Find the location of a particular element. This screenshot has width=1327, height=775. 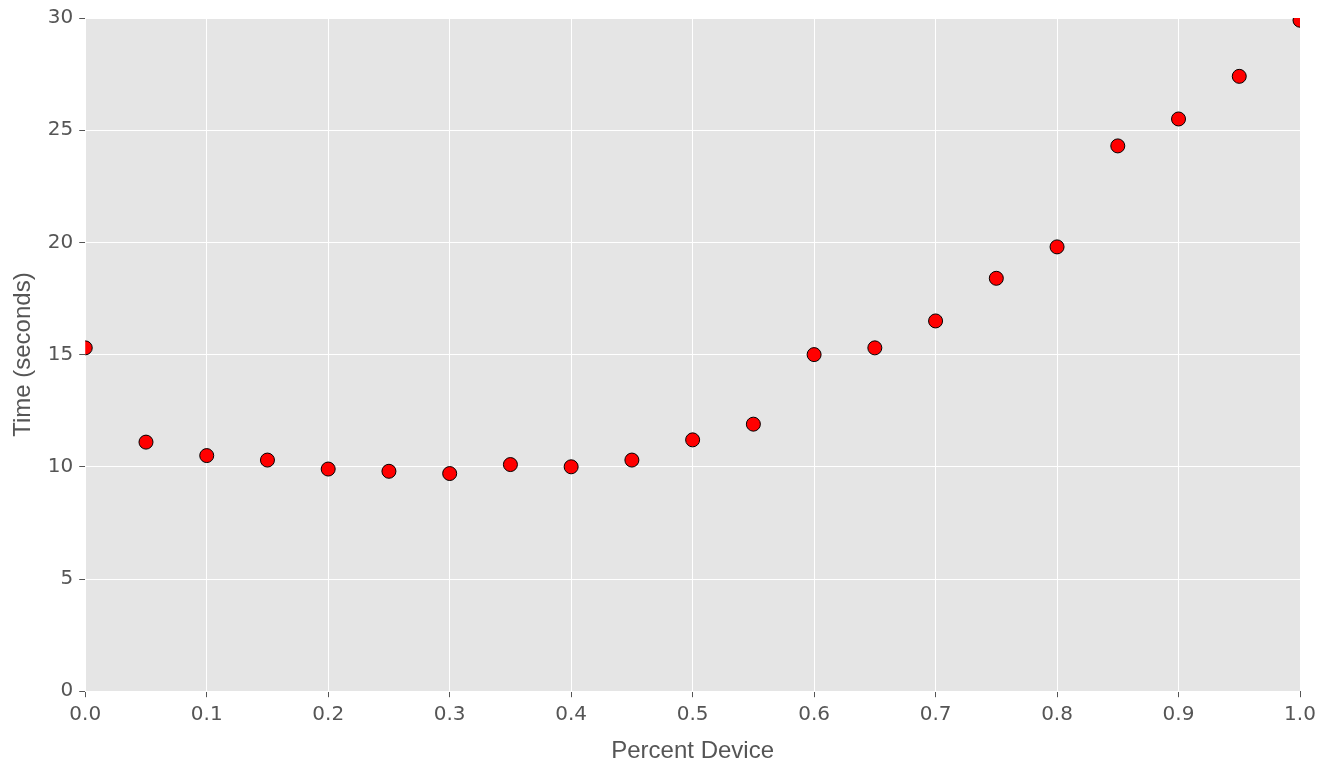

y-tick-label: 0 is located at coordinates (67, 689).